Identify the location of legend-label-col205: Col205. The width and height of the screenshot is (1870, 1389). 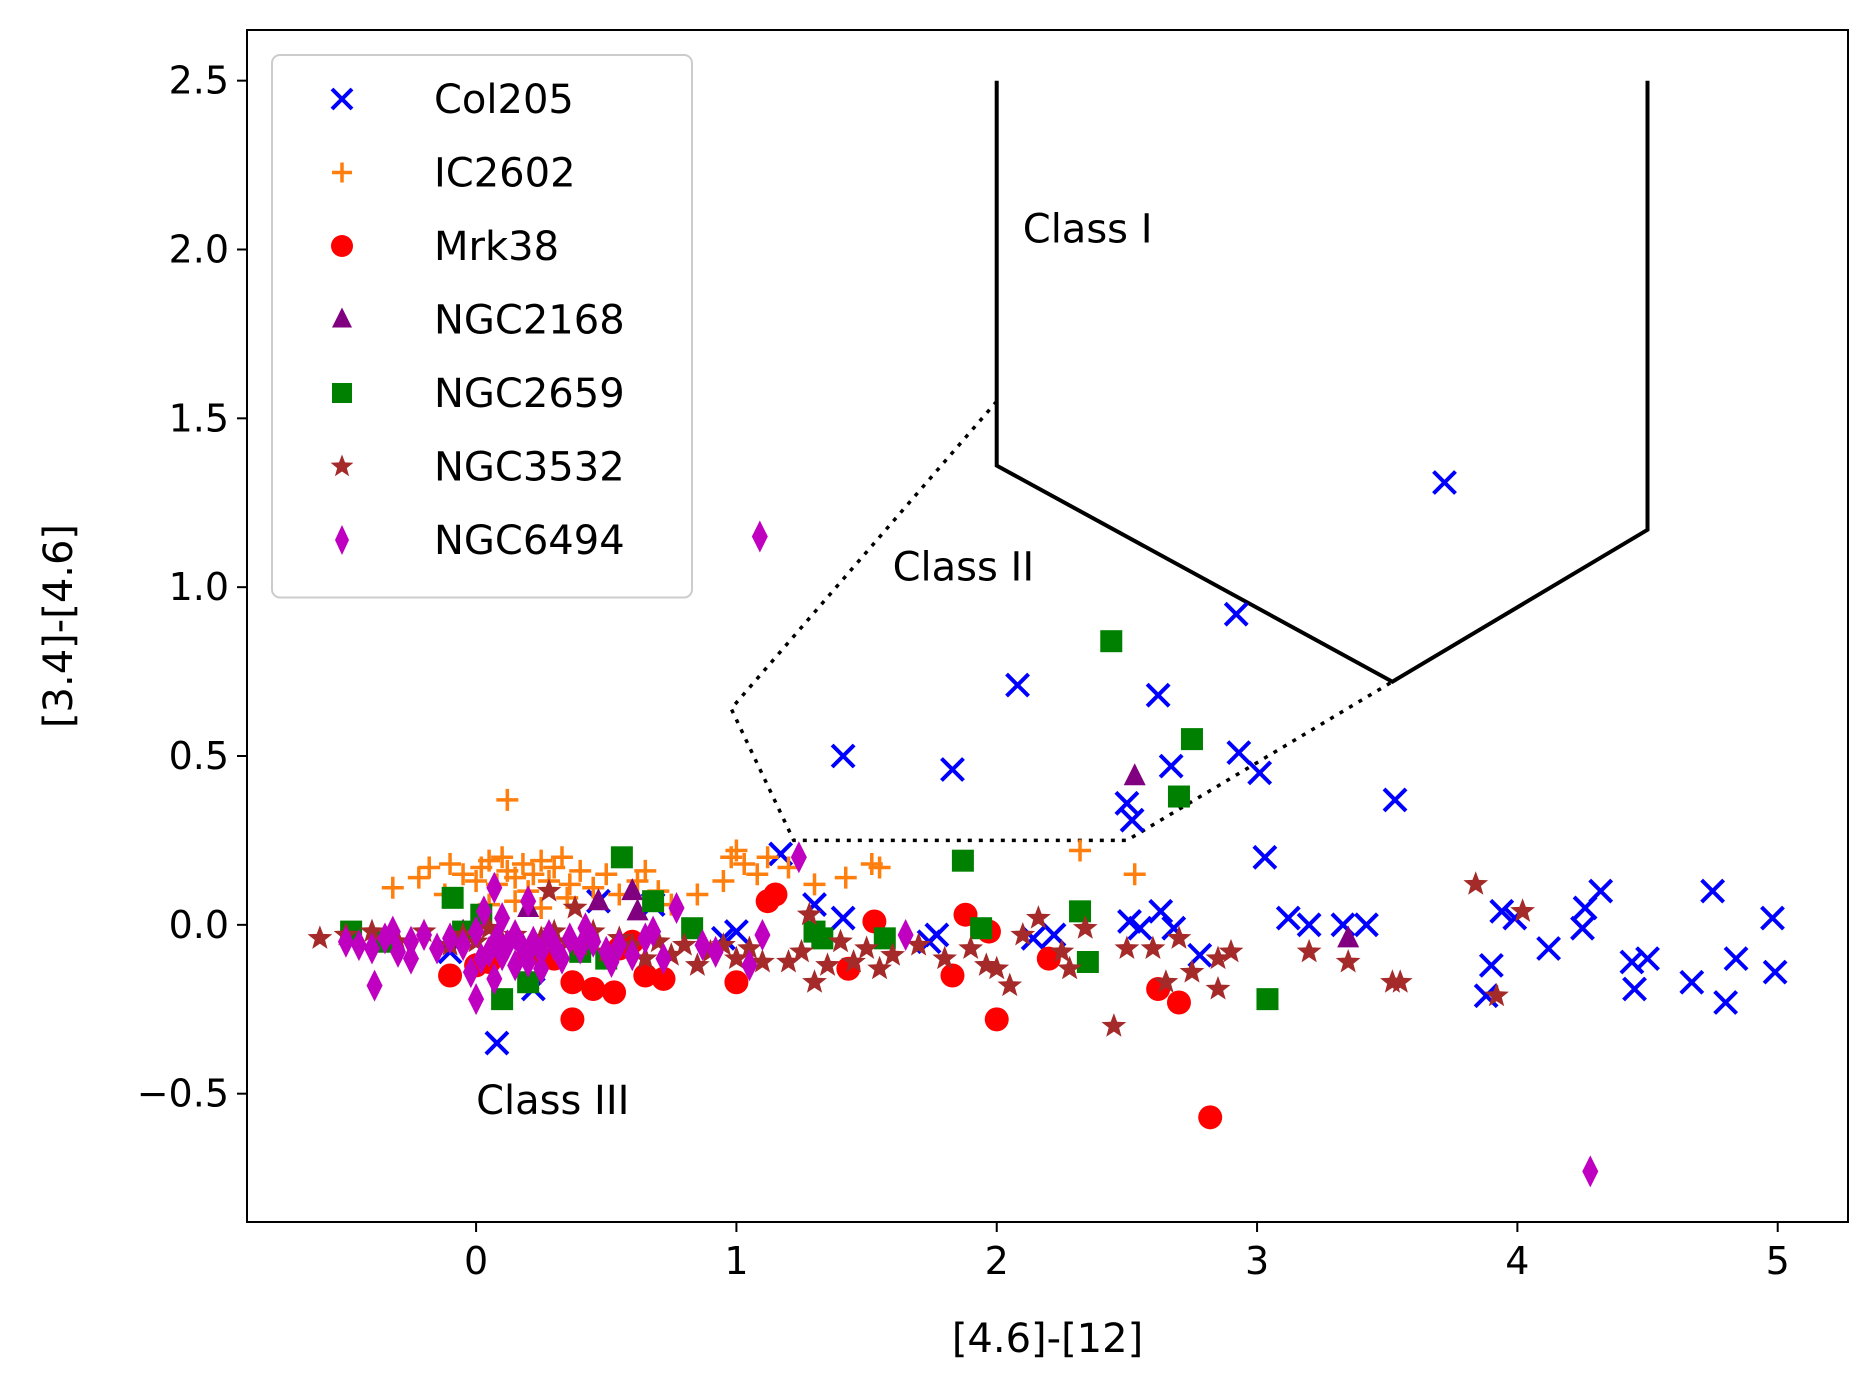
(504, 100).